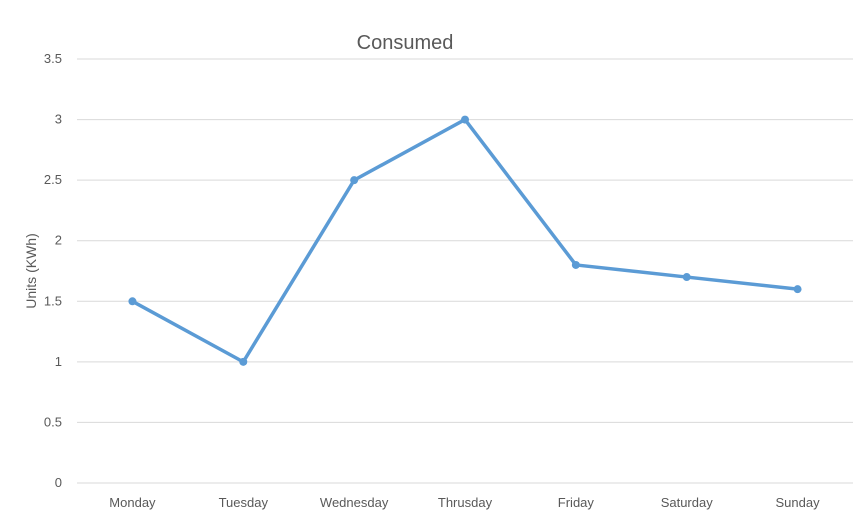 This screenshot has width=865, height=518. What do you see at coordinates (53, 179) in the screenshot?
I see `y-tick-label: 2.5` at bounding box center [53, 179].